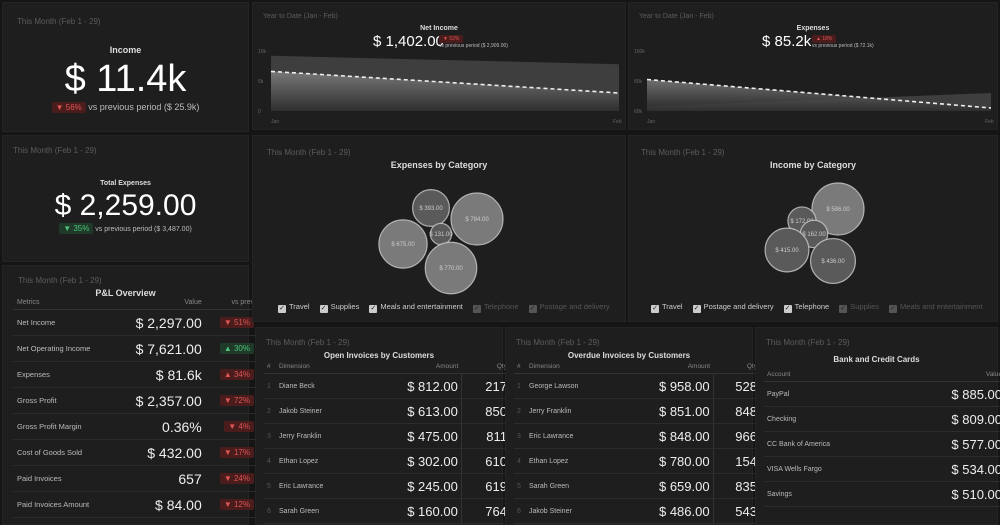 The width and height of the screenshot is (1000, 525). I want to click on legend-label: Postage and delivery, so click(574, 306).